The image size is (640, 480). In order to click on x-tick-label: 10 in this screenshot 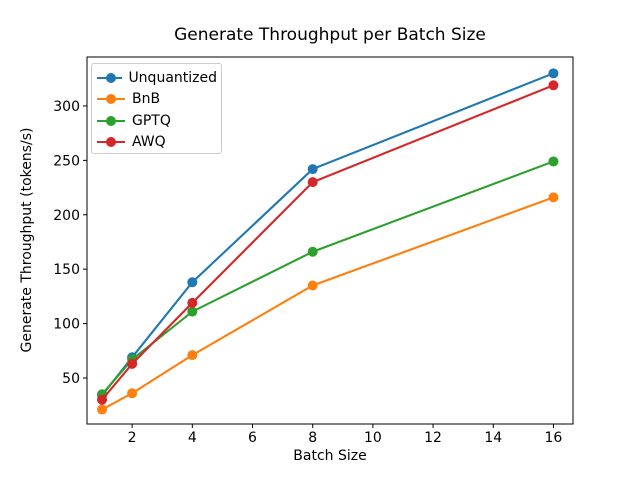, I will do `click(373, 438)`.